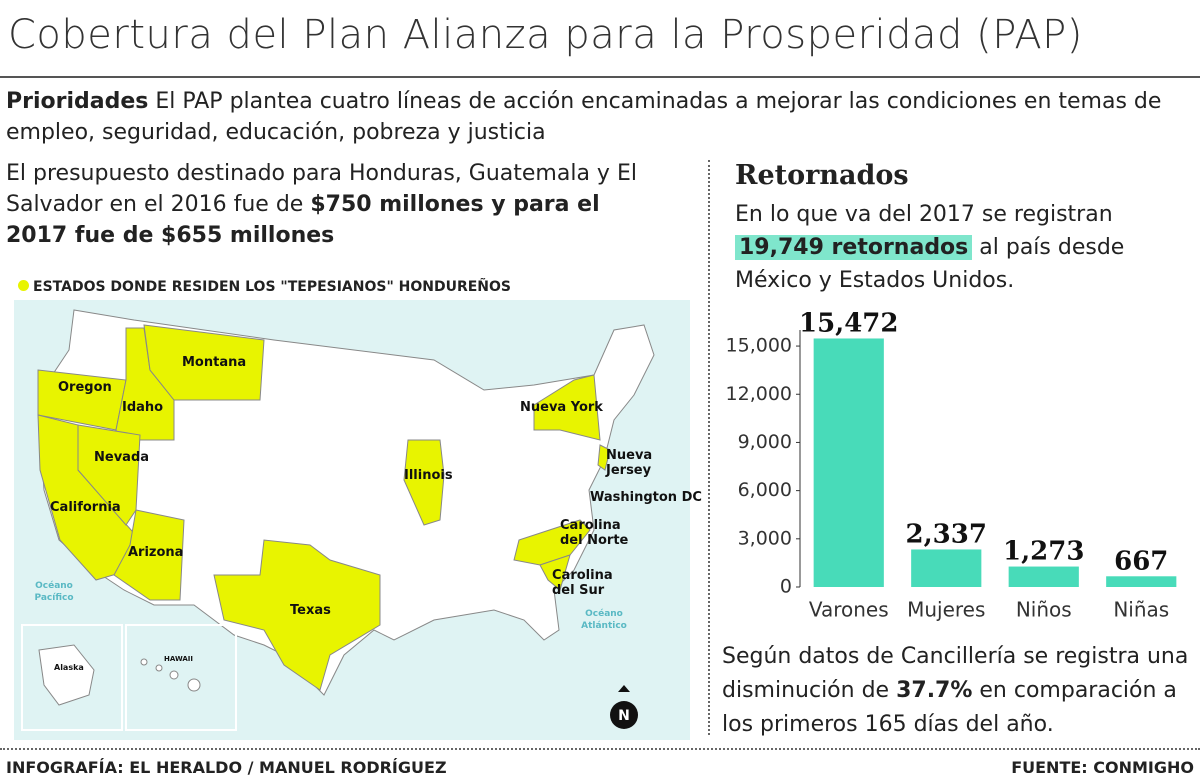  What do you see at coordinates (624, 688) in the screenshot?
I see `compass-arrow` at bounding box center [624, 688].